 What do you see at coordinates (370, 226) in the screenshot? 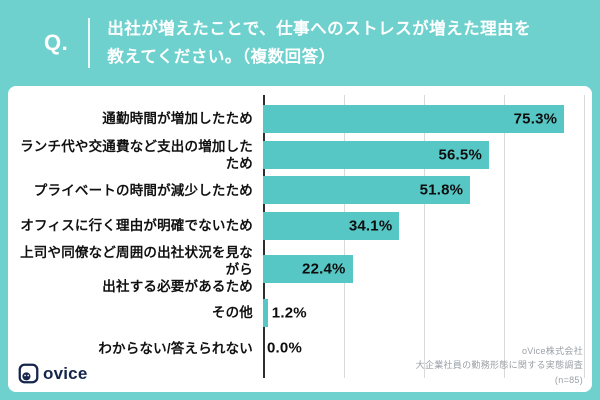
I see `bar-value-label: 34.1%` at bounding box center [370, 226].